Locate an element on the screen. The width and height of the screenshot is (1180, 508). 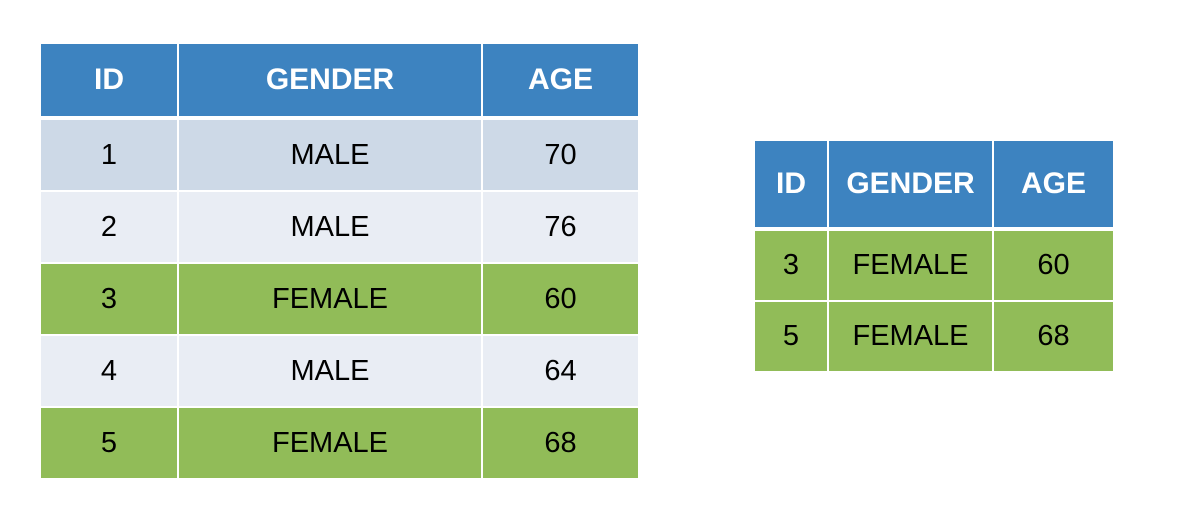
table-row: 2 MALE 76 is located at coordinates (339, 227).